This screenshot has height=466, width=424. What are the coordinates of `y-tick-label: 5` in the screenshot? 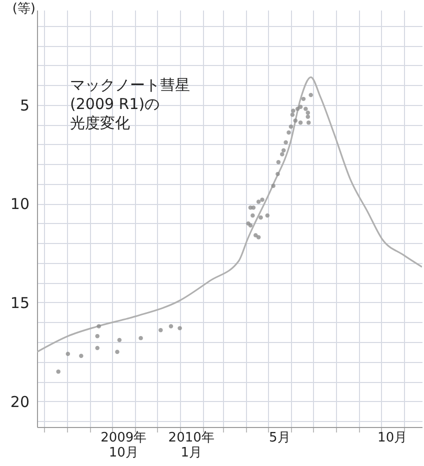 It's located at (25, 105).